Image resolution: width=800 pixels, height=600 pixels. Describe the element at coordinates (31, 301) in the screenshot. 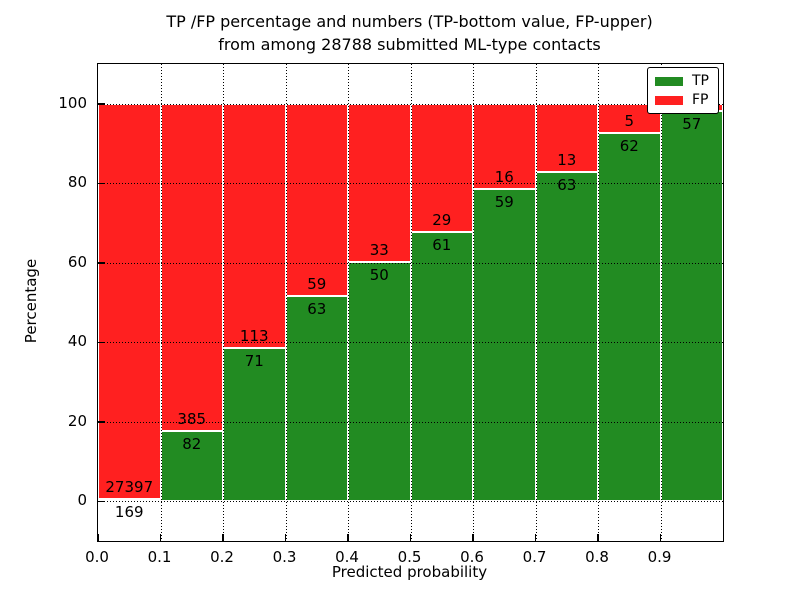

I see `y-axis-label: Percentage` at that location.